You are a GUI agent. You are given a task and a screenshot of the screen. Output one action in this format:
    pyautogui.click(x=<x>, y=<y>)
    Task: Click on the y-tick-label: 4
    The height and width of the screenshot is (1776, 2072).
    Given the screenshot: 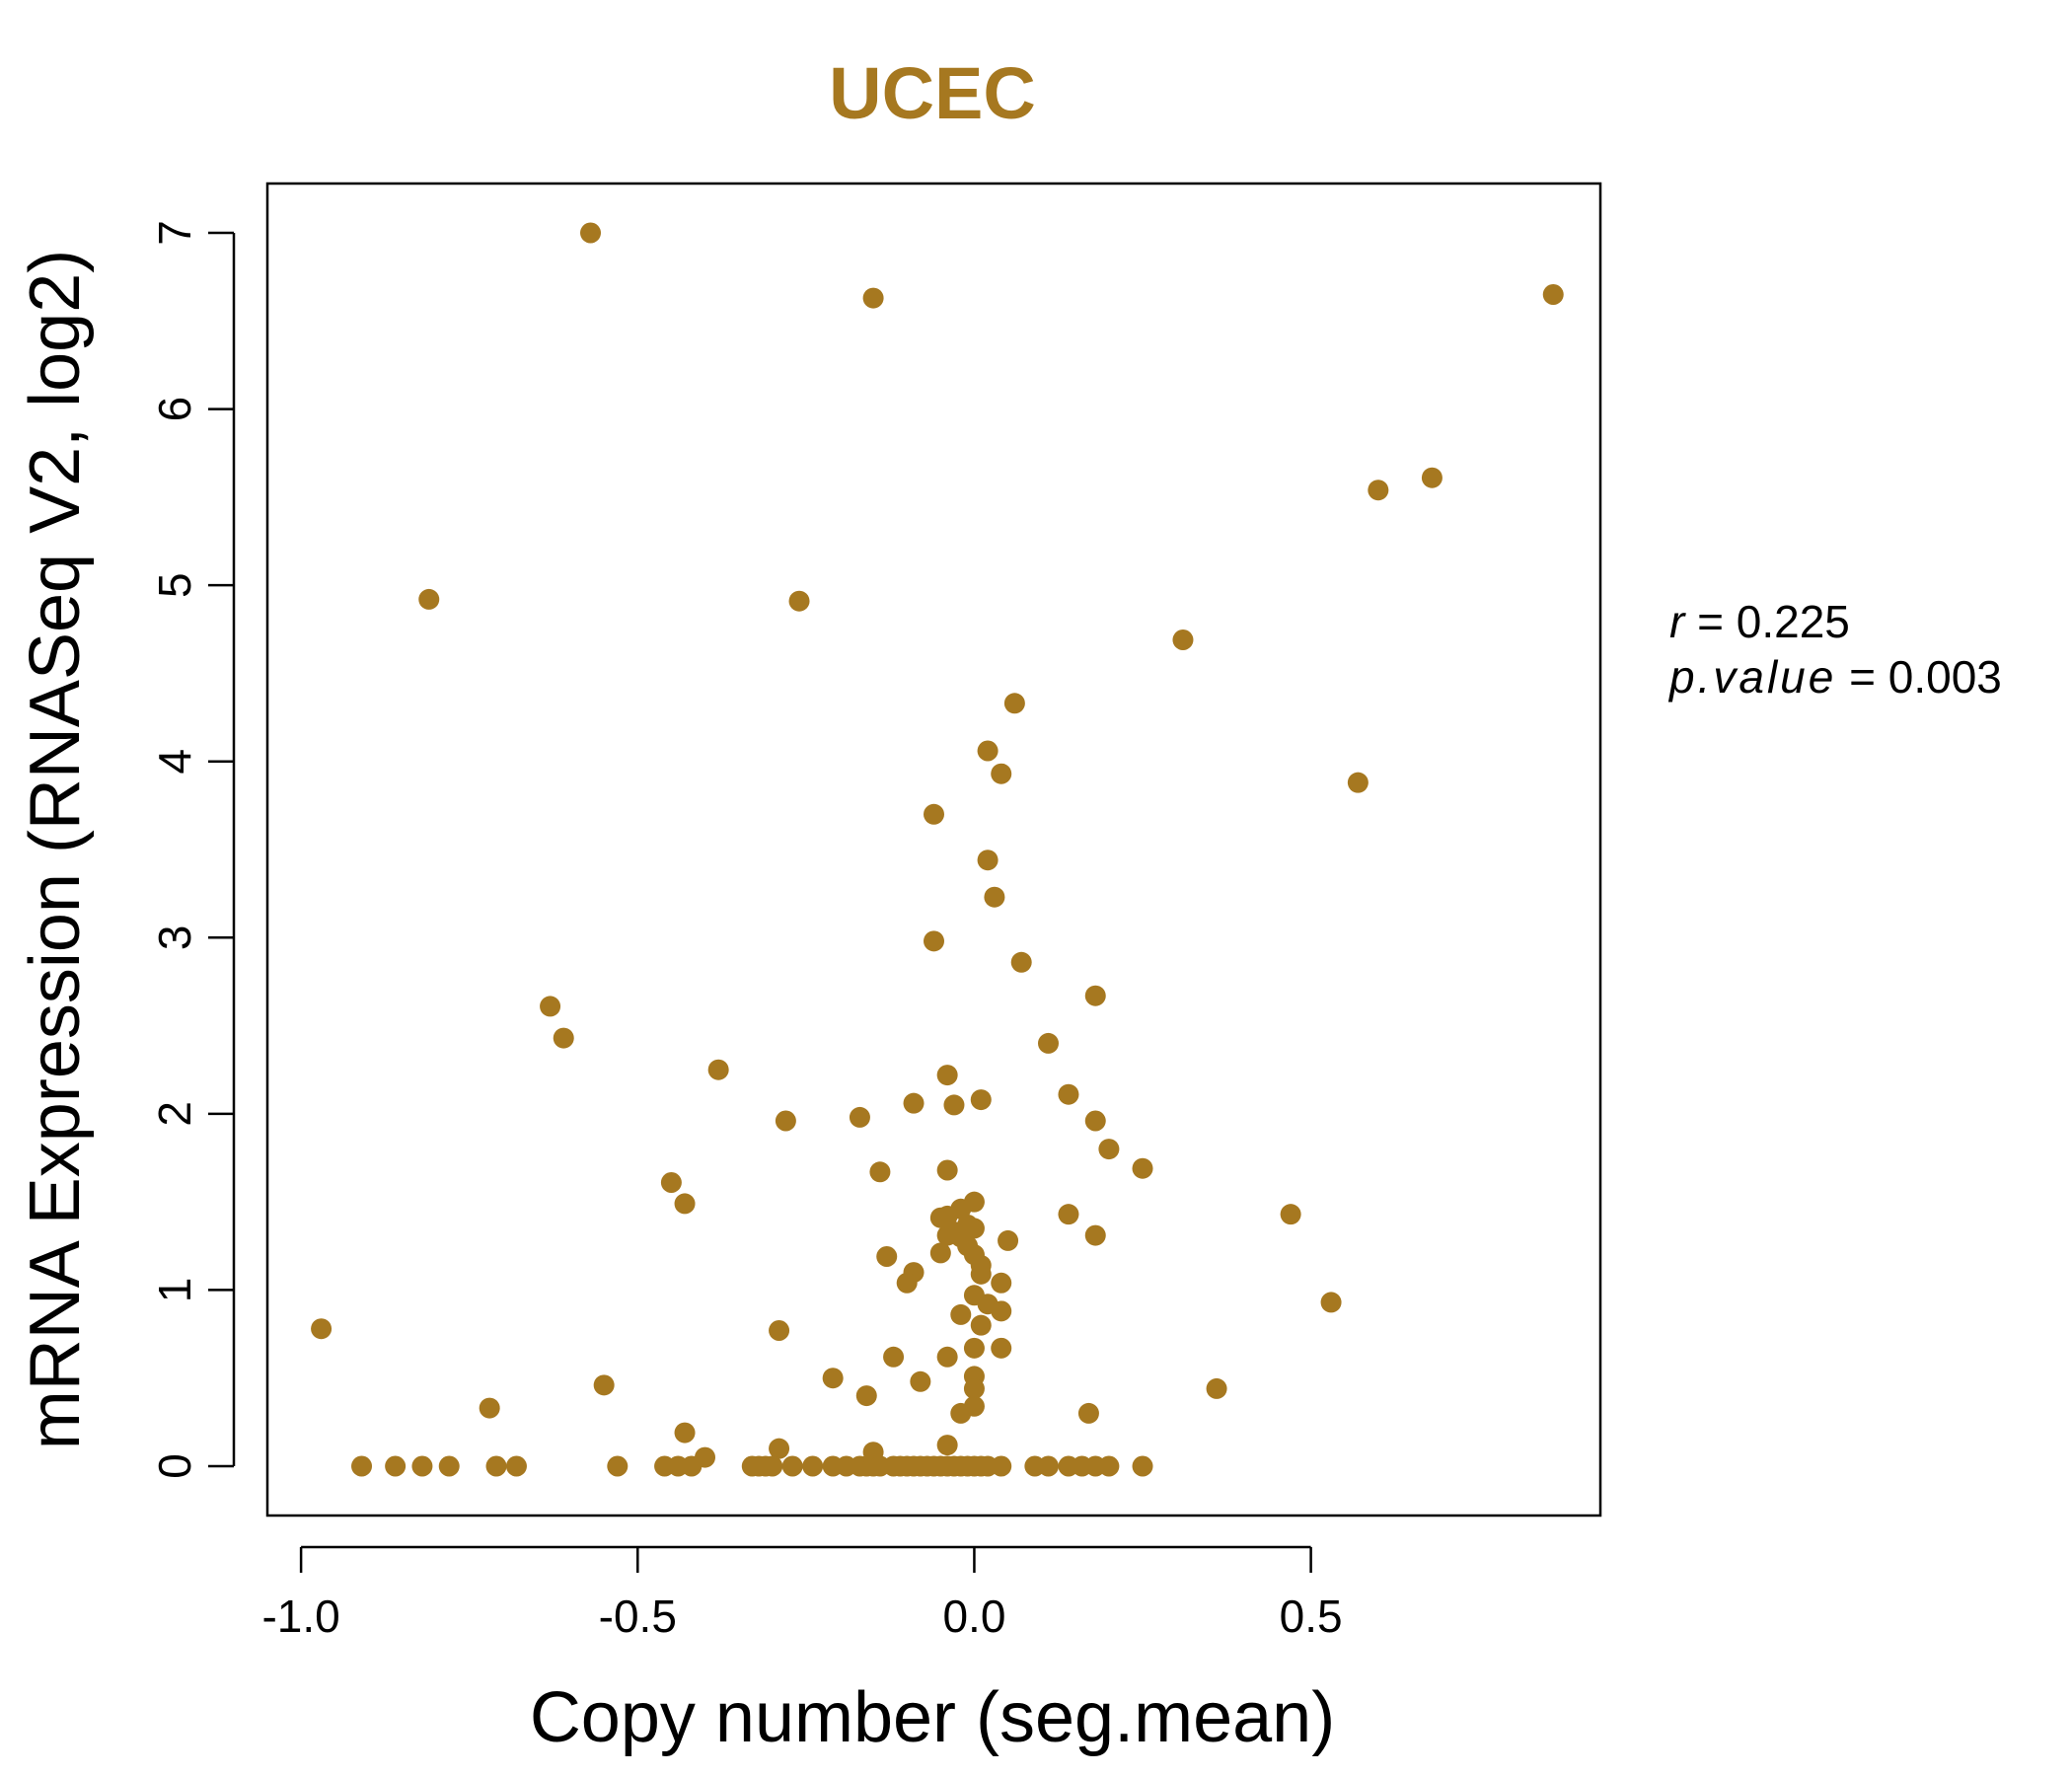 What is the action you would take?
    pyautogui.click(x=175, y=762)
    